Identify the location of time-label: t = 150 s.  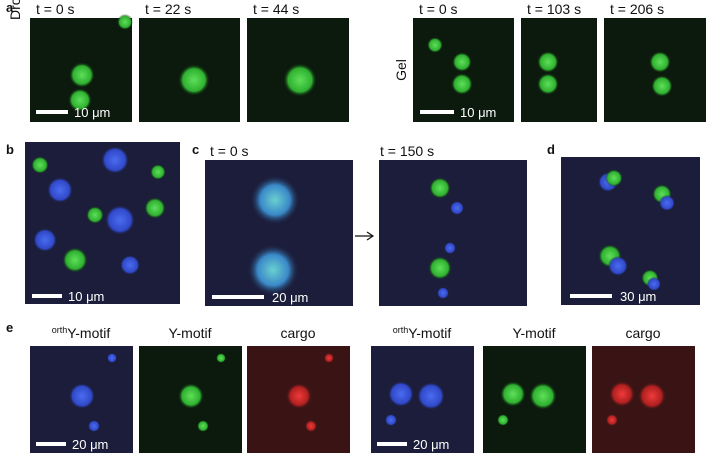
(407, 151).